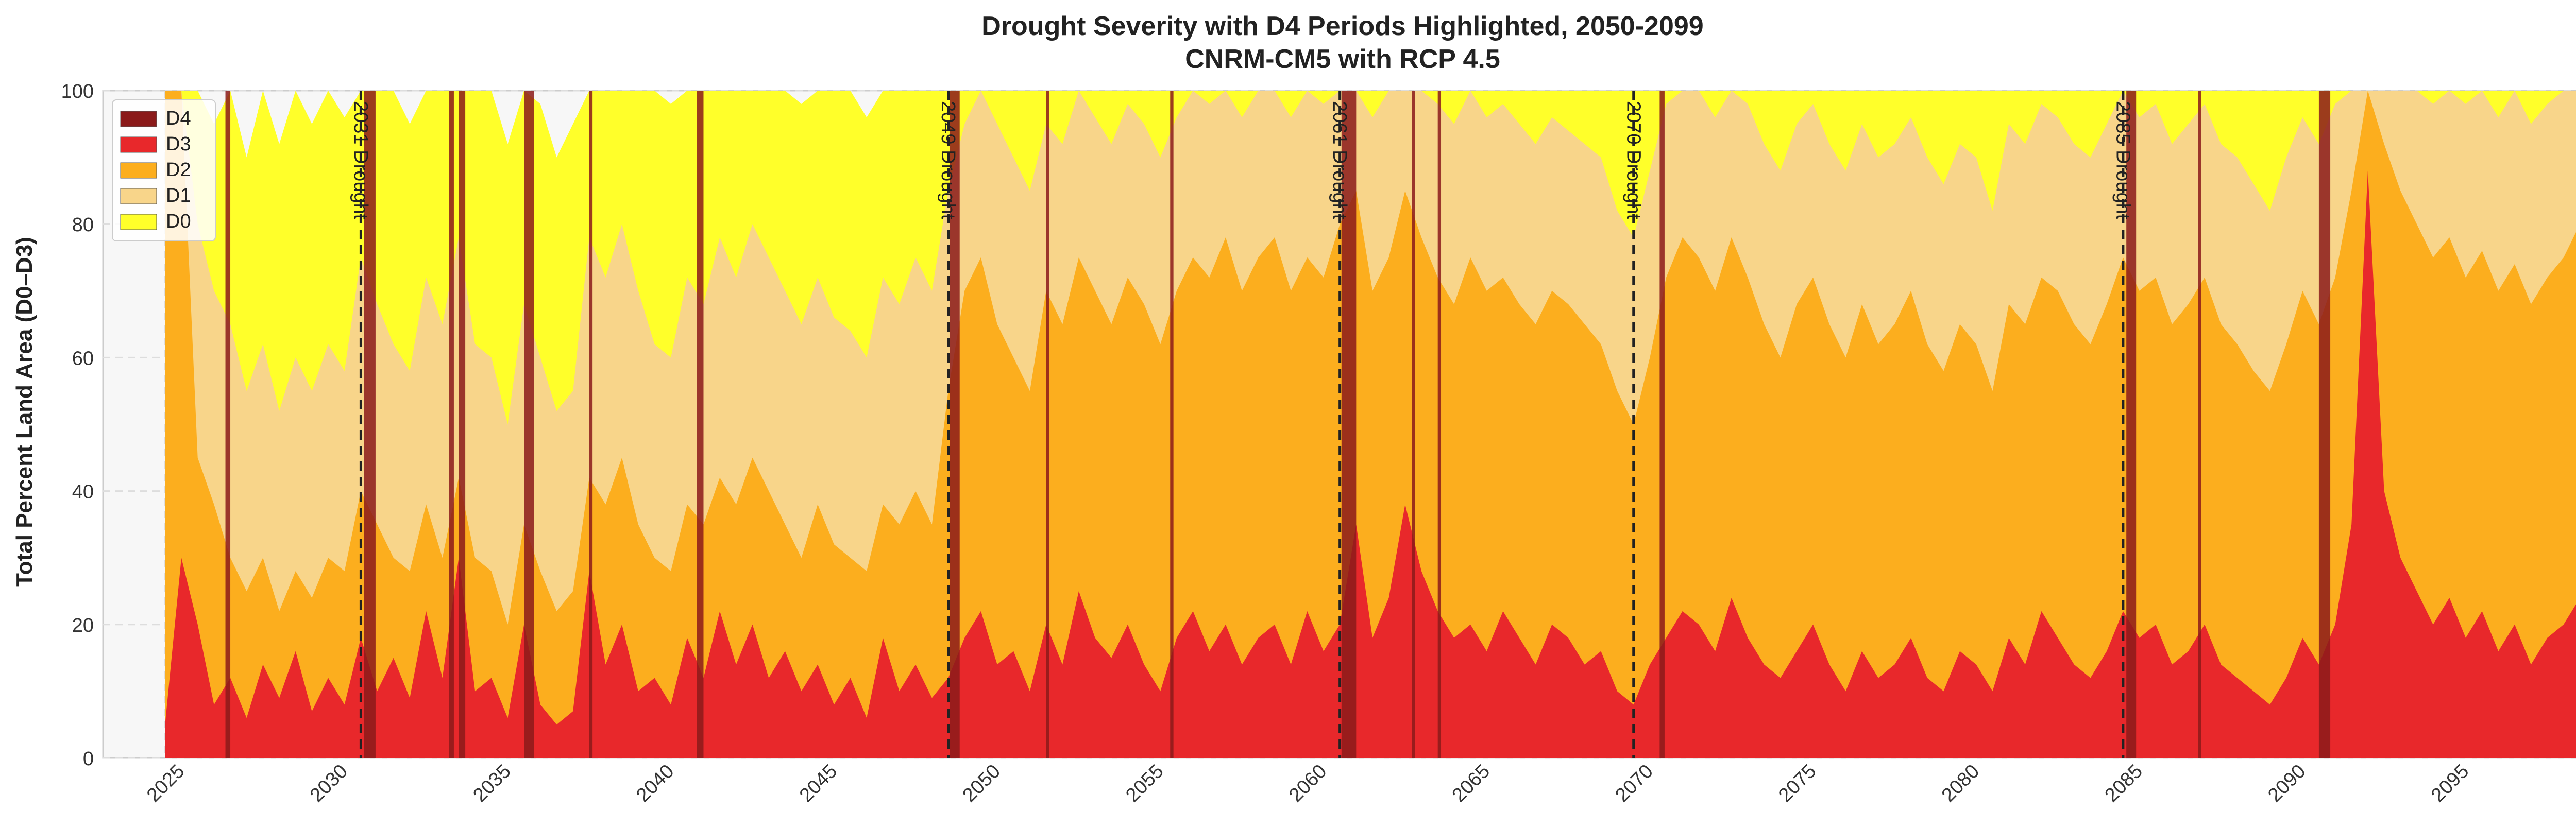  Describe the element at coordinates (948, 161) in the screenshot. I see `drought-marker-label: 2049 Drought` at that location.